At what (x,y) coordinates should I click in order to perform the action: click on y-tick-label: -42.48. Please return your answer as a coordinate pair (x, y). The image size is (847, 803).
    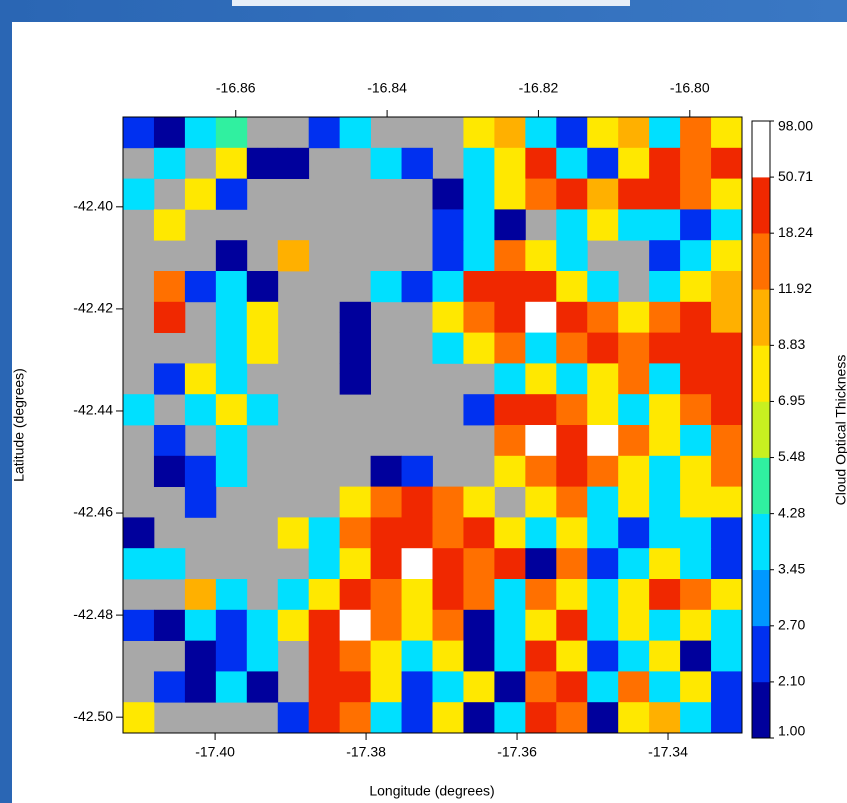
    Looking at the image, I should click on (93, 614).